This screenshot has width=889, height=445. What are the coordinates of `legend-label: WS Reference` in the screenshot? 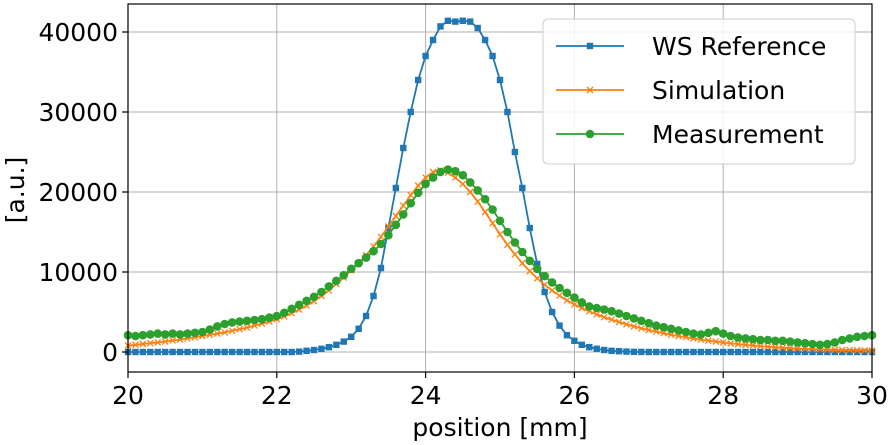 It's located at (739, 46).